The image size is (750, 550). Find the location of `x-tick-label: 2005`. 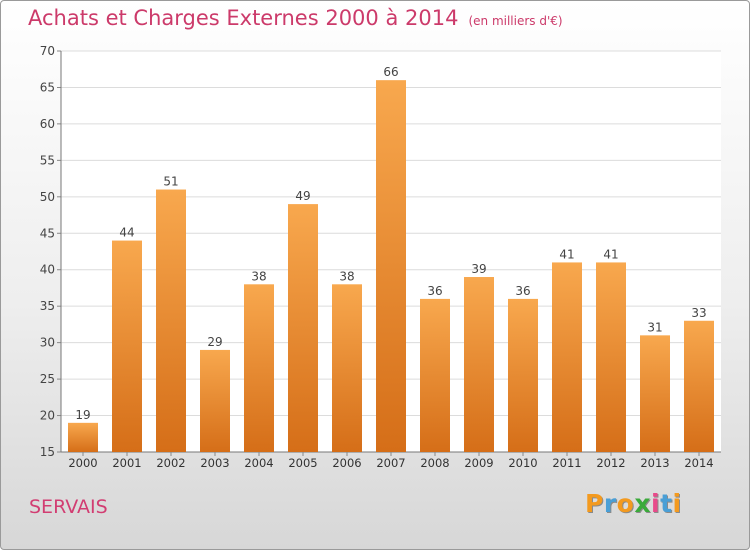

x-tick-label: 2005 is located at coordinates (302, 463).